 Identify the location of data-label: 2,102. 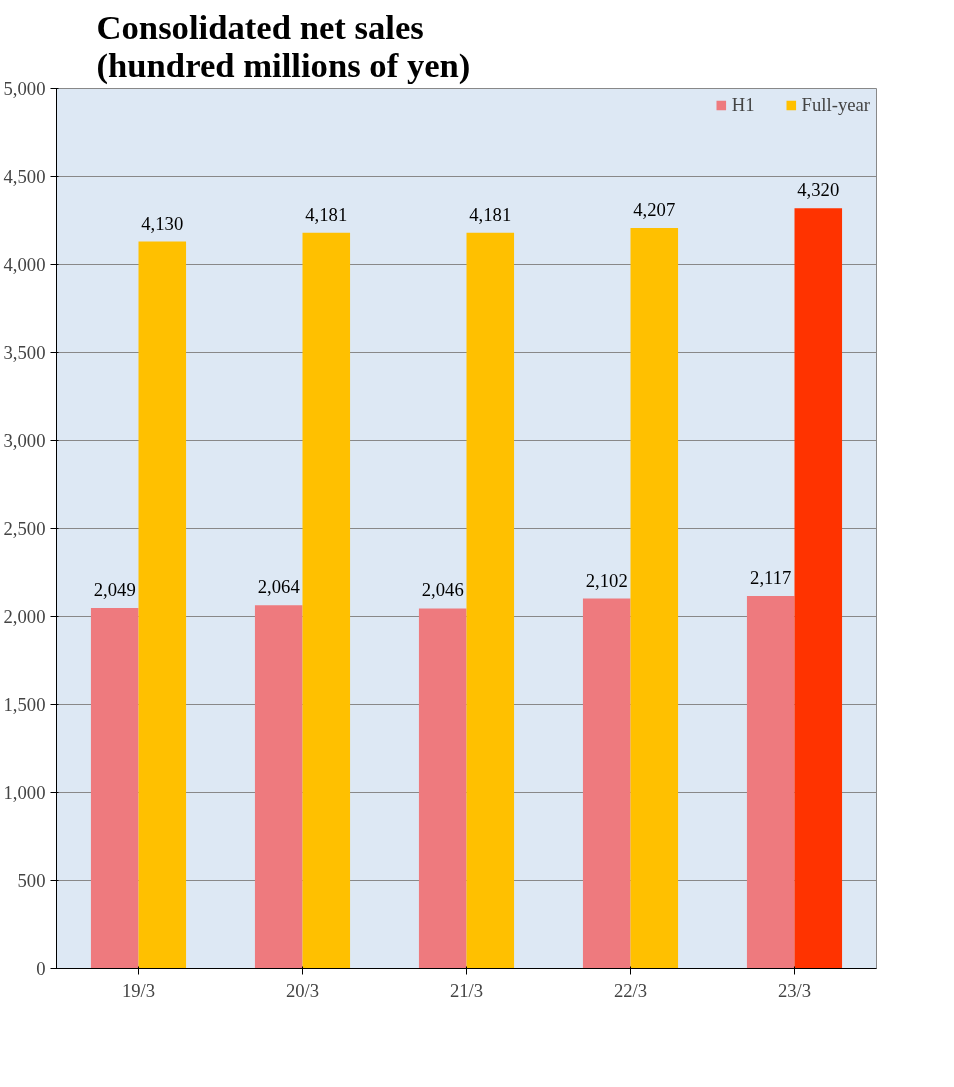
(606, 580).